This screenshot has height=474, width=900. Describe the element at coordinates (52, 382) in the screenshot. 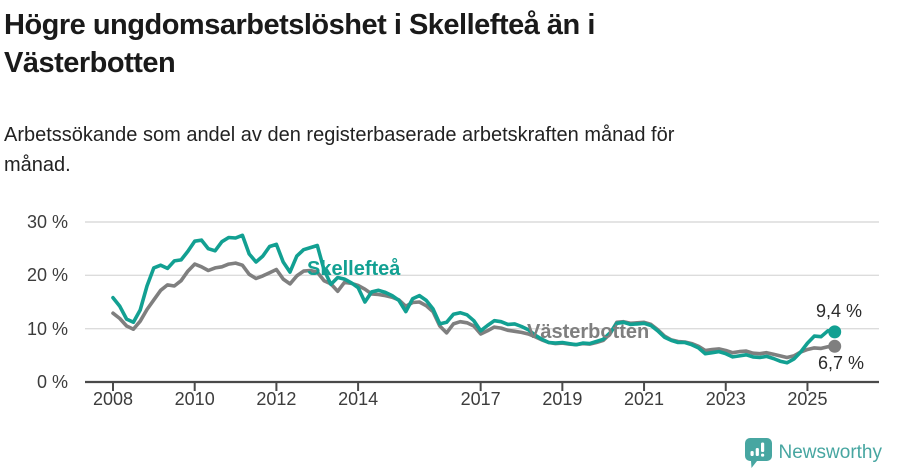

I see `y-axis-label: 0 %` at that location.